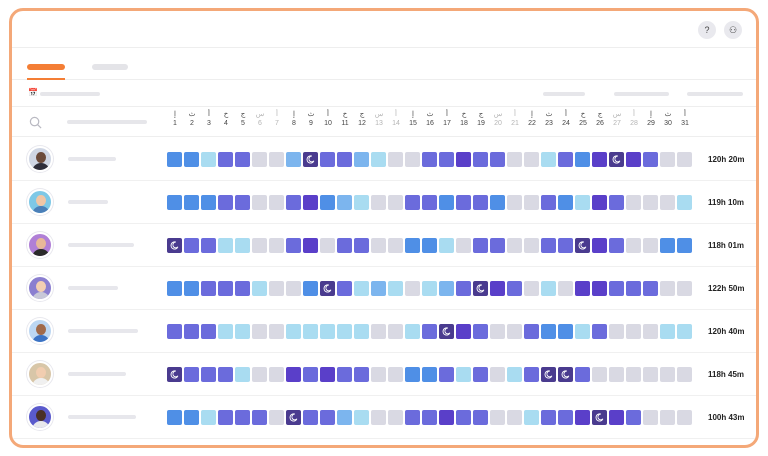  What do you see at coordinates (70, 94) in the screenshot?
I see `date-range-placeholder` at bounding box center [70, 94].